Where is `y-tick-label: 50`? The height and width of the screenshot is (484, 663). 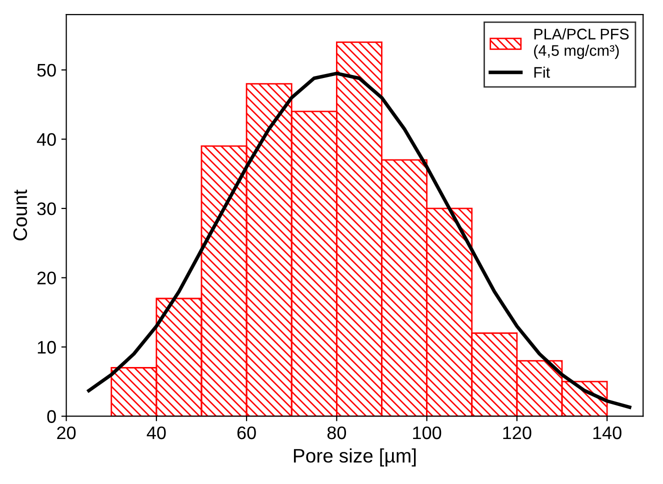 y-tick-label: 50 is located at coordinates (46, 70).